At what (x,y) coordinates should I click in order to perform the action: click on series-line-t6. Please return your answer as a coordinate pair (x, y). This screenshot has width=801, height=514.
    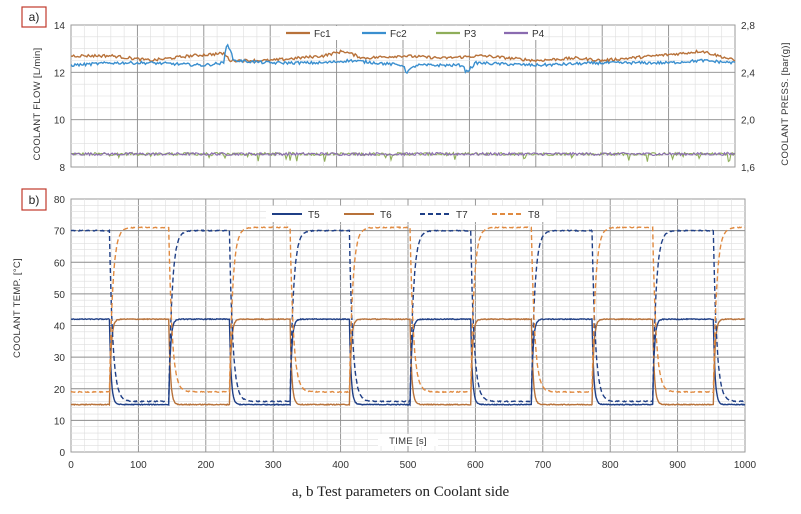
    Looking at the image, I should click on (408, 362).